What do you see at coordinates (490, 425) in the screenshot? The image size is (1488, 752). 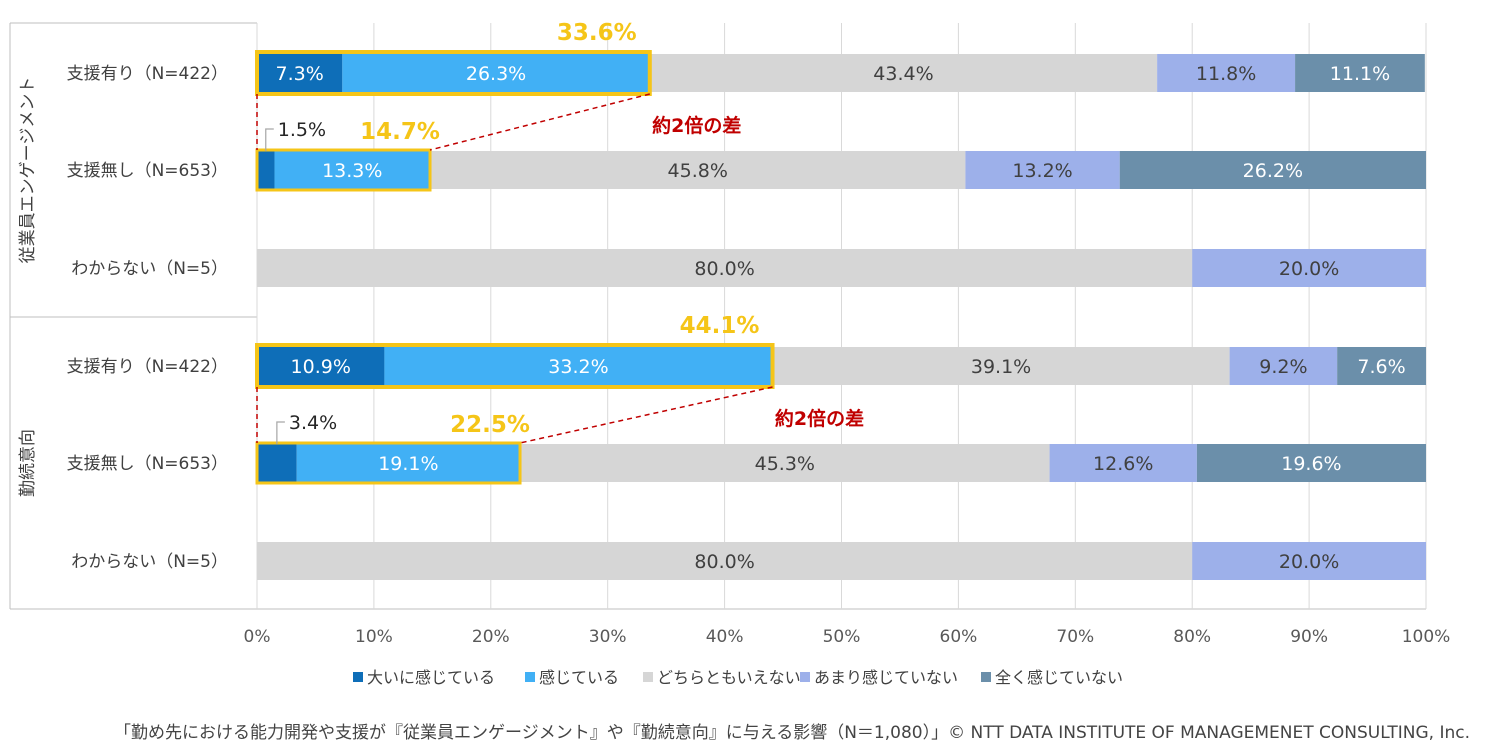 I see `highlight-total: 22.5%` at bounding box center [490, 425].